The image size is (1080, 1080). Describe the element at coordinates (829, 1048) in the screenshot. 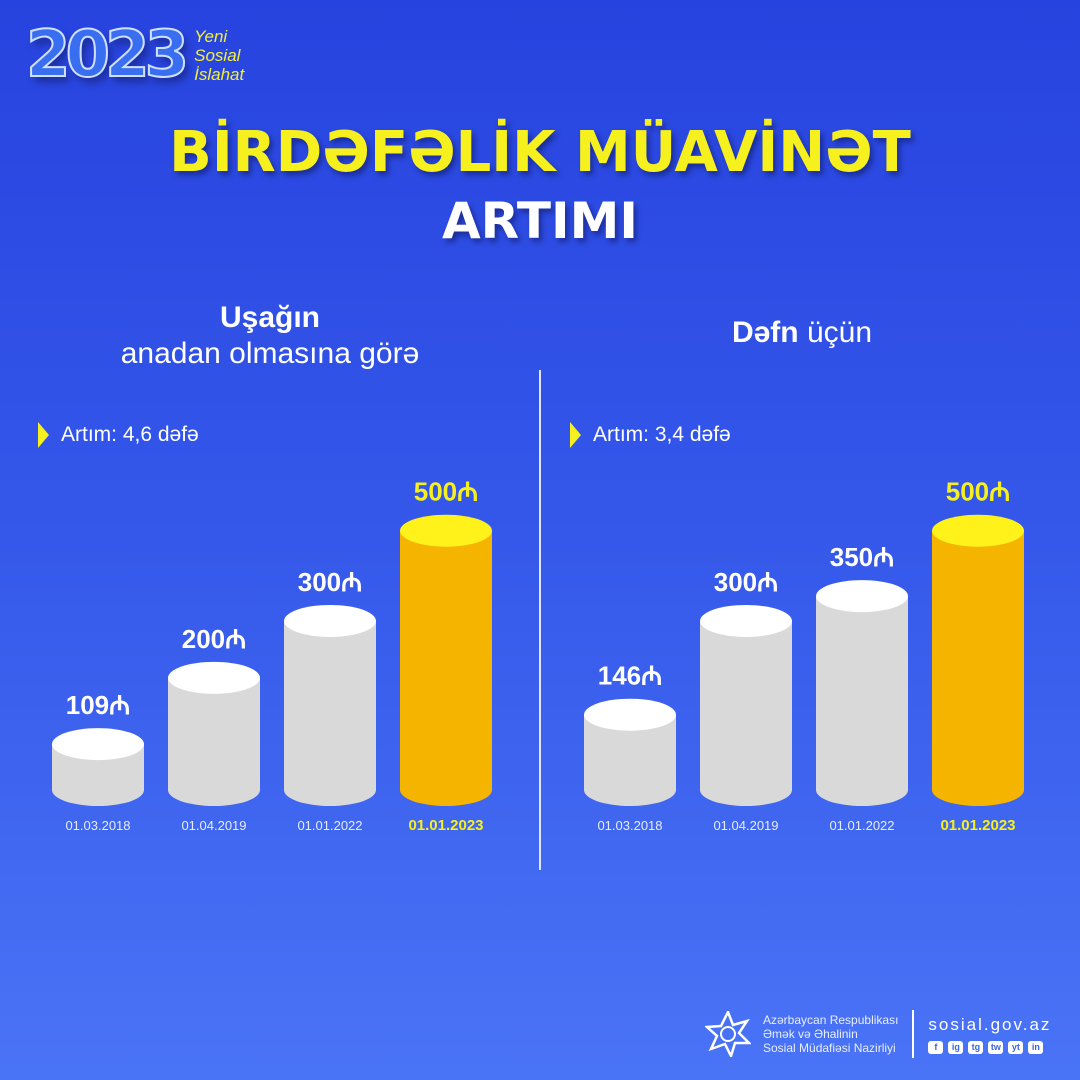

I see `org-line: Sosial Müdafiəsi Nazirliyi` at that location.